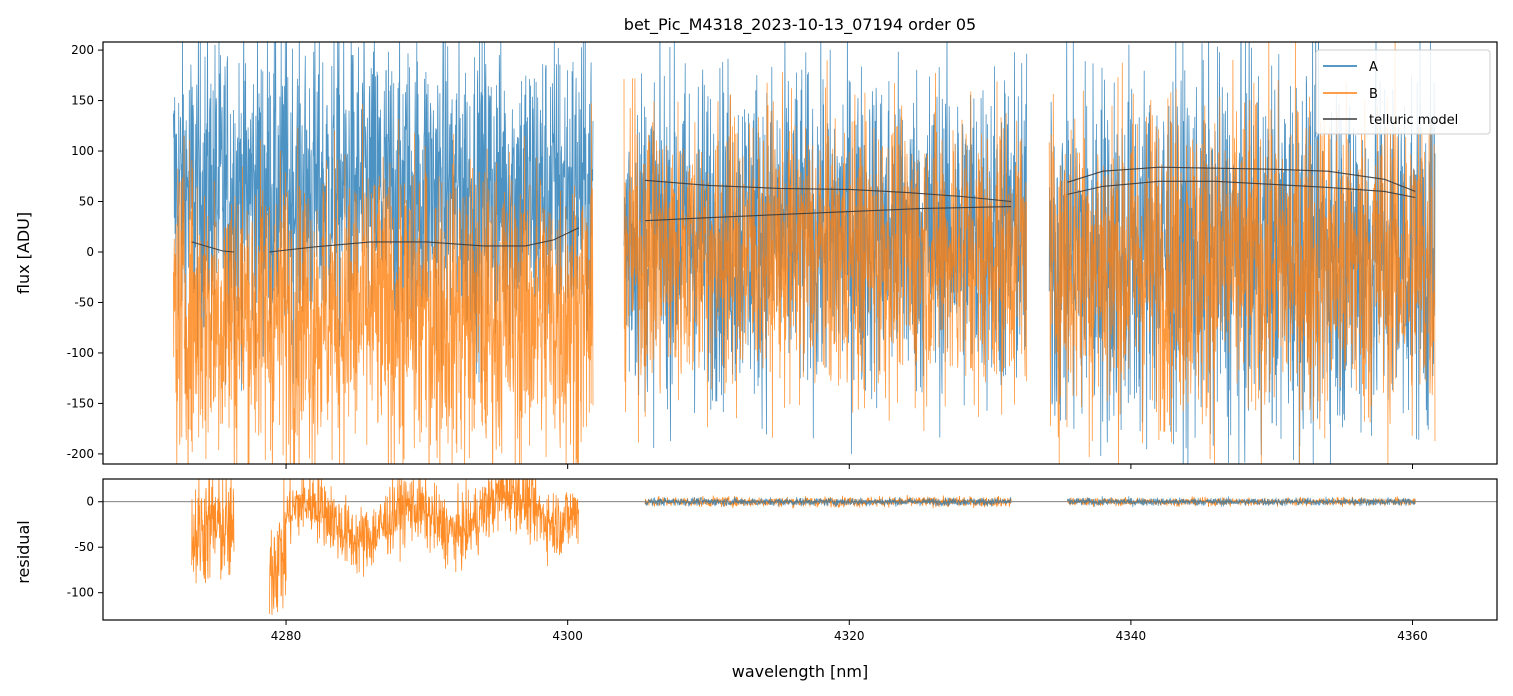 This screenshot has width=1513, height=696. What do you see at coordinates (90, 502) in the screenshot?
I see `bottom-ytick-label: 0` at bounding box center [90, 502].